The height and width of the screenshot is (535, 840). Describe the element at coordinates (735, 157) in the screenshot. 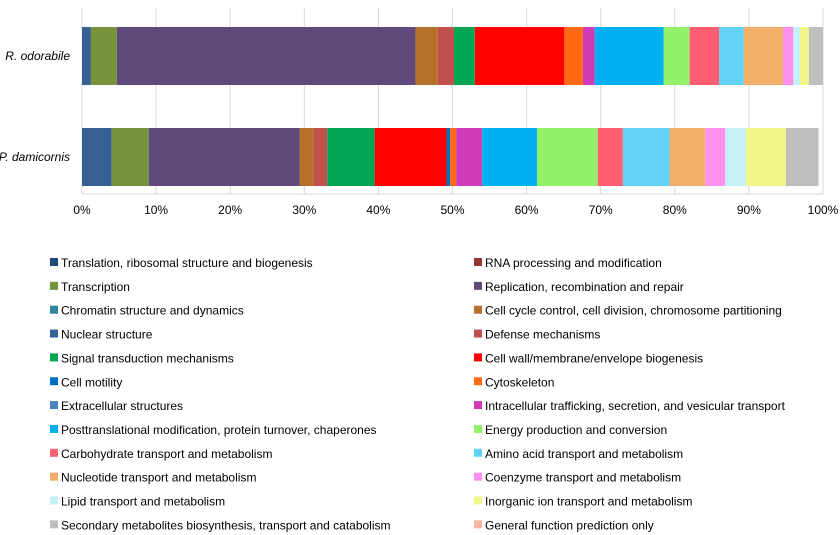

I see `bar-segment-p-damicornis-lipid-transport-and-metabolism` at that location.